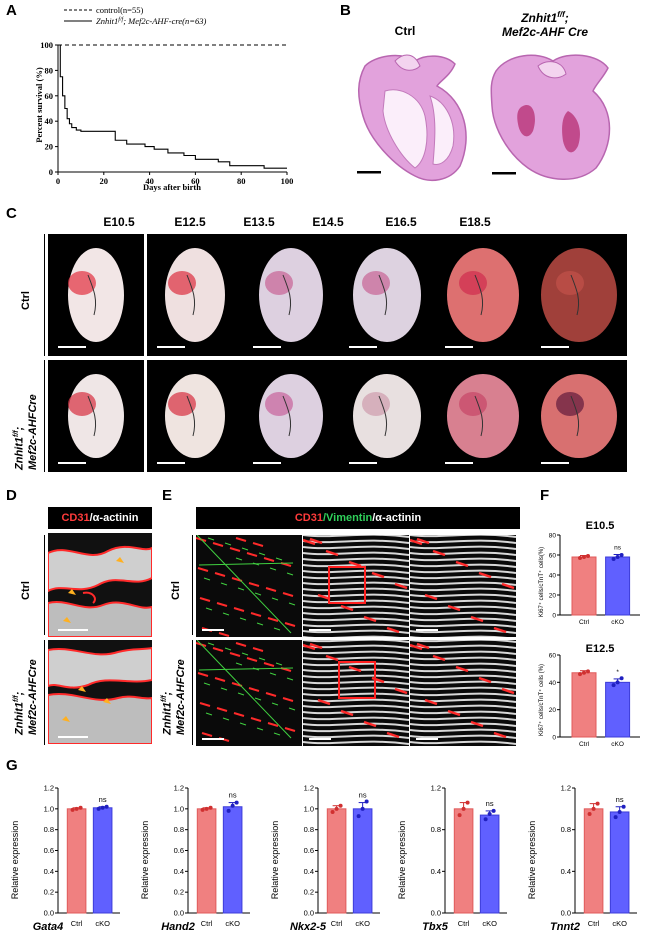  Describe the element at coordinates (554, 616) in the screenshot. I see `bar-ytick-label: 0` at that location.